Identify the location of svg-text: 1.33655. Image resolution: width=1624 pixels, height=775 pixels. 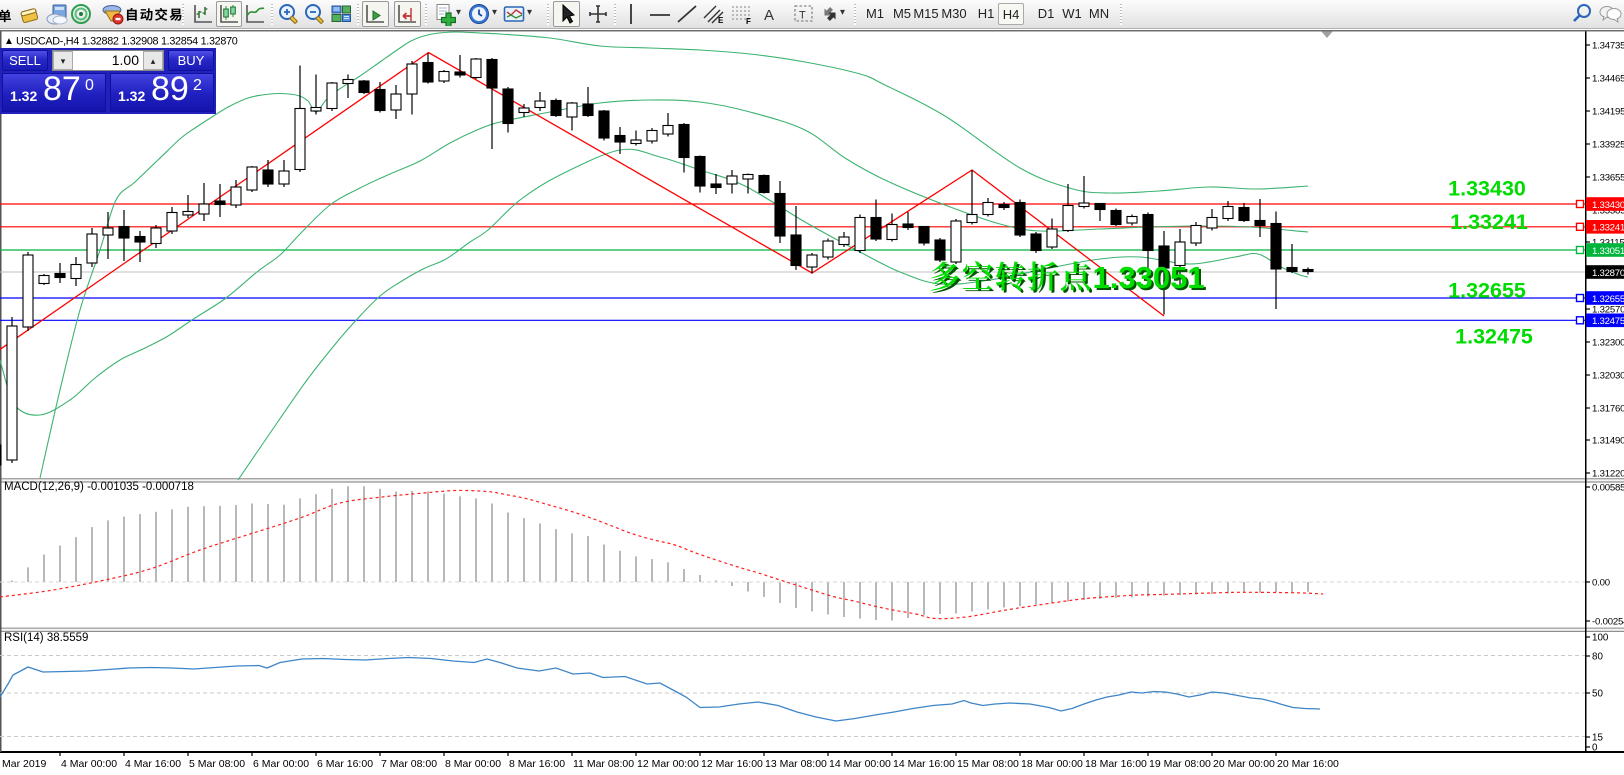
(1608, 178).